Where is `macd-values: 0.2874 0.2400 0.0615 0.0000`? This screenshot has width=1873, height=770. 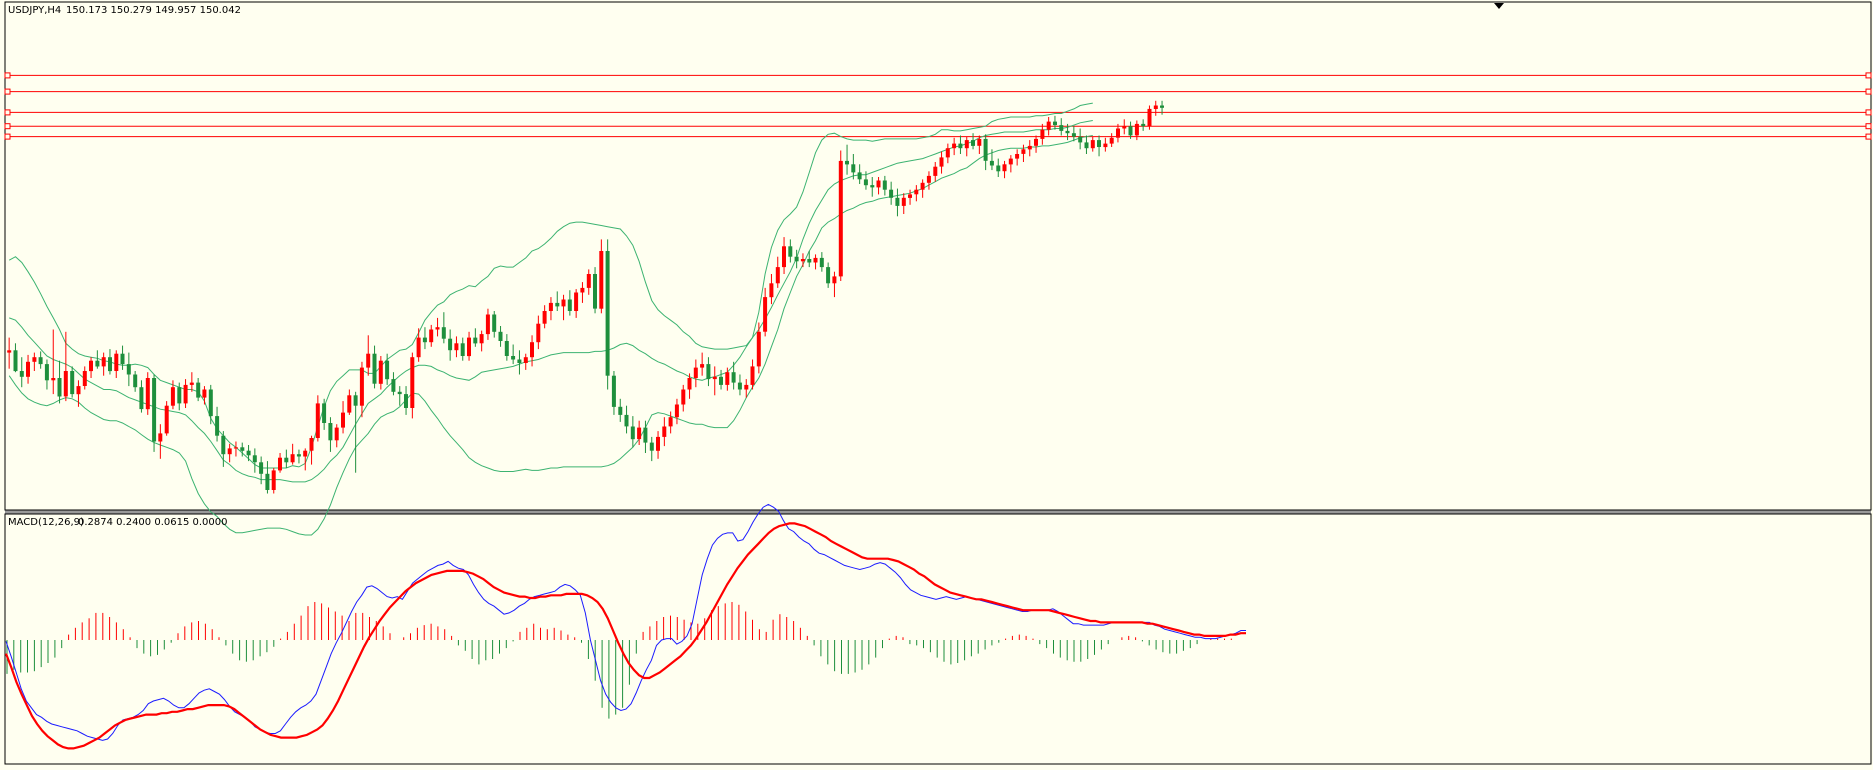 macd-values: 0.2874 0.2400 0.0615 0.0000 is located at coordinates (153, 522).